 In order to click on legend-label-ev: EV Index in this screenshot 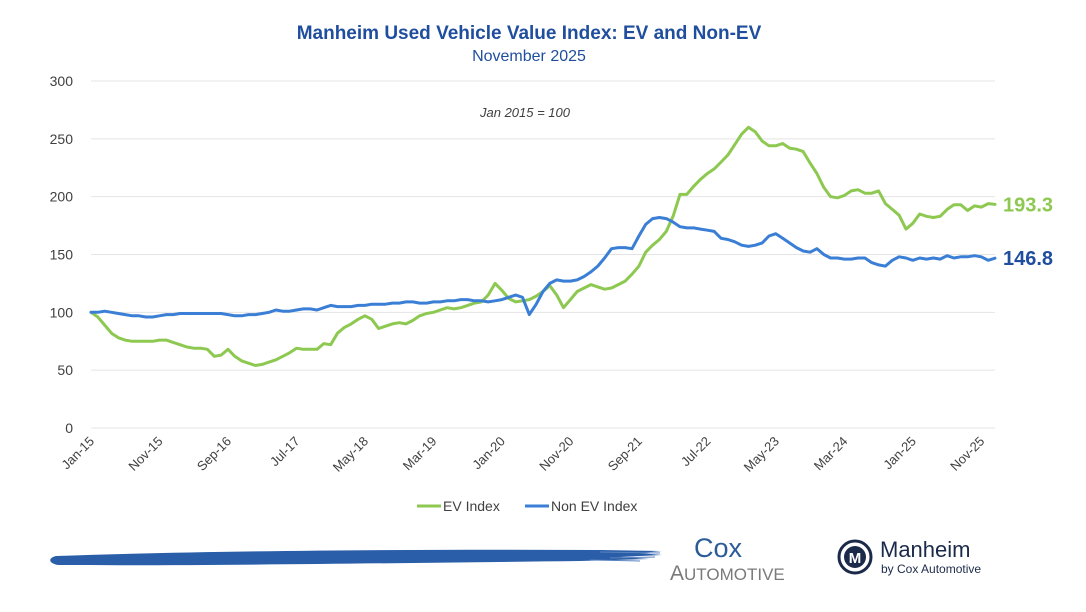, I will do `click(471, 506)`.